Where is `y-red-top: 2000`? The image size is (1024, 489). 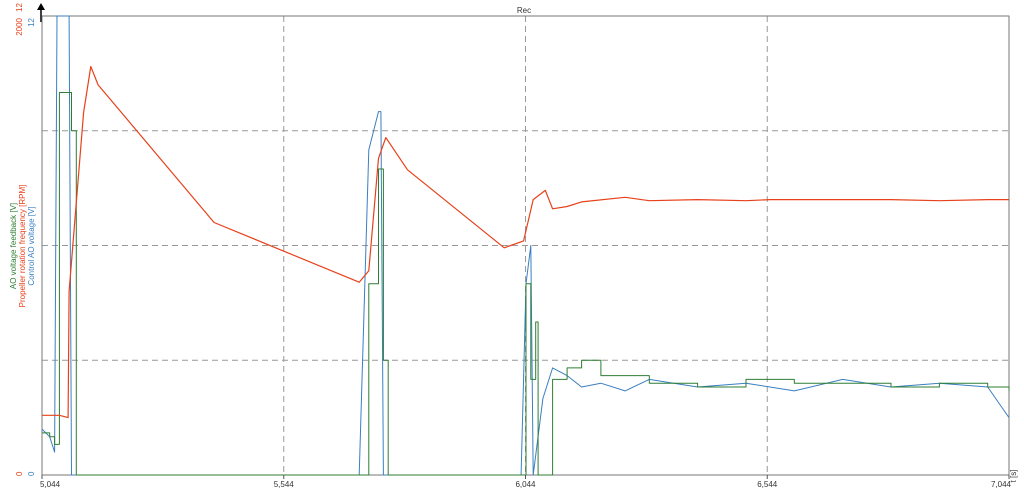 y-red-top: 2000 is located at coordinates (19, 26).